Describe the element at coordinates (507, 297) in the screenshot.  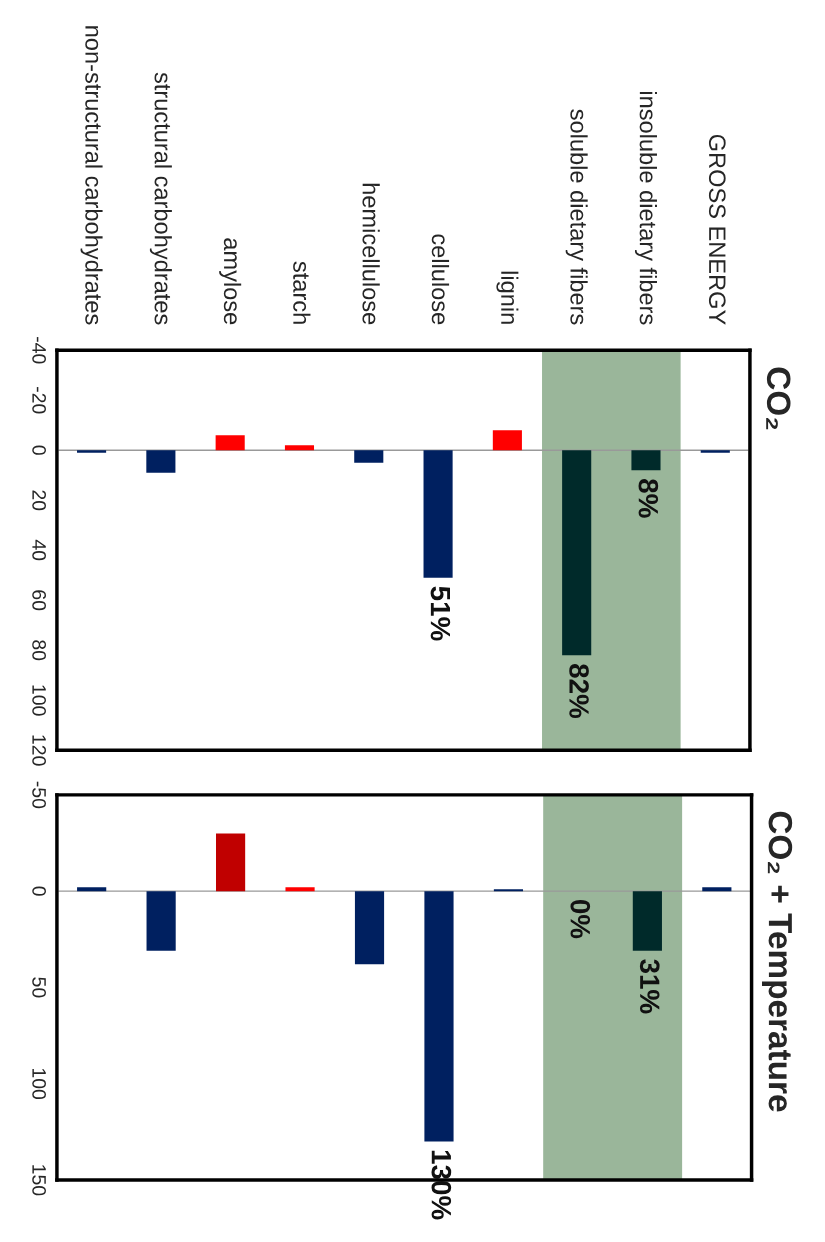
I see `x-tick-label: lignin` at that location.